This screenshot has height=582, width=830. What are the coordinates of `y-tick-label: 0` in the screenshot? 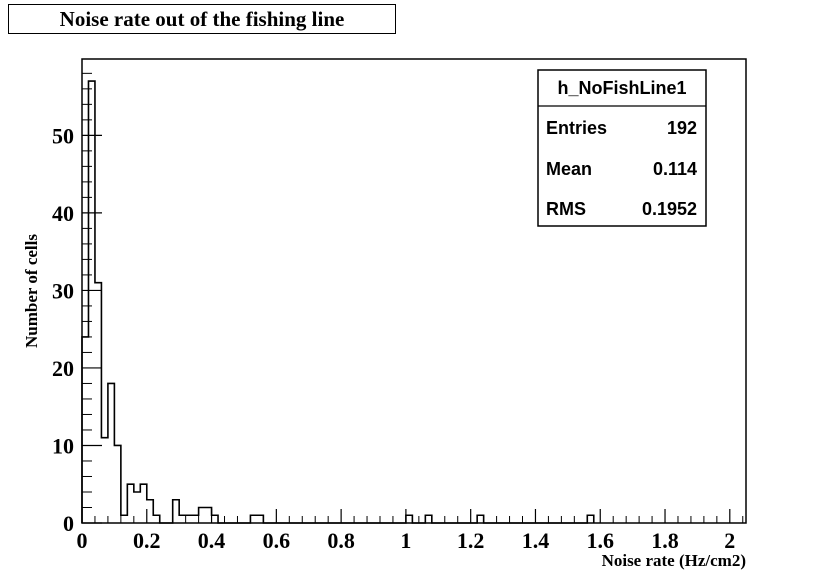 It's located at (68, 523).